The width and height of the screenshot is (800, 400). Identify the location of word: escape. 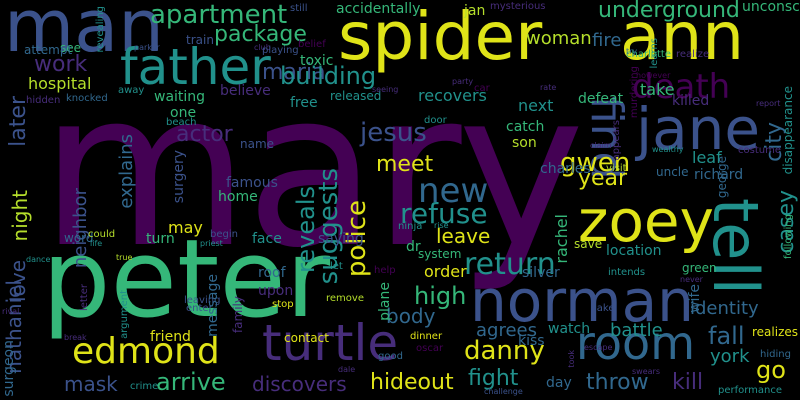
(598, 347).